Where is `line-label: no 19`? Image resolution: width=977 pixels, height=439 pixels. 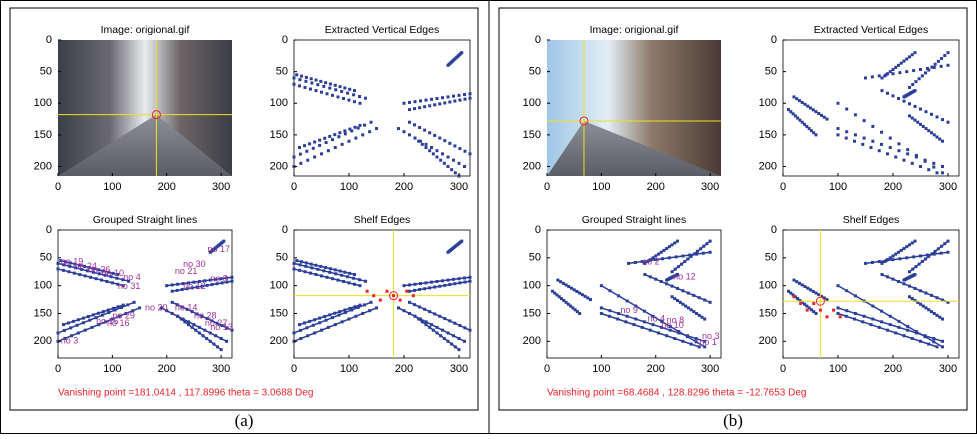
line-label: no 19 is located at coordinates (72, 262).